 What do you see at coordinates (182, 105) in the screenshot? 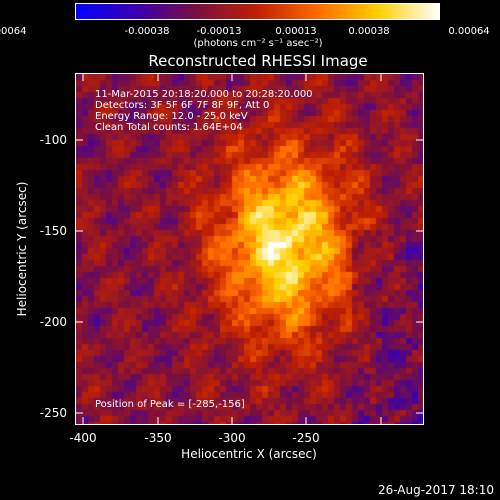
I see `detectors-info: Detectors: 3F 5F 6F 7F 8F 9F, Att 0` at bounding box center [182, 105].